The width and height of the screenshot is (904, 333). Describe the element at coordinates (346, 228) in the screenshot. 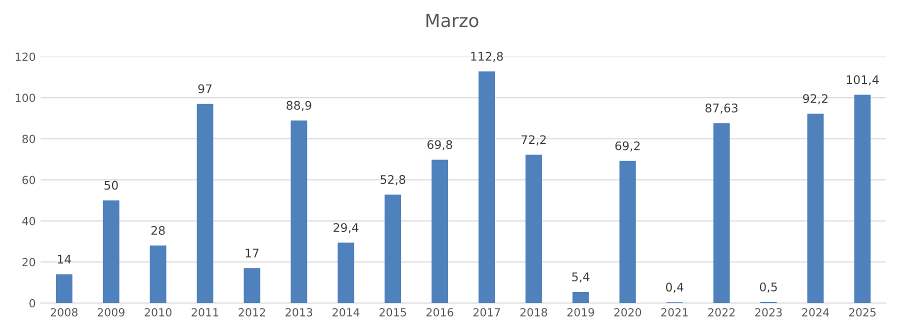

I see `data-label: 29,4` at that location.